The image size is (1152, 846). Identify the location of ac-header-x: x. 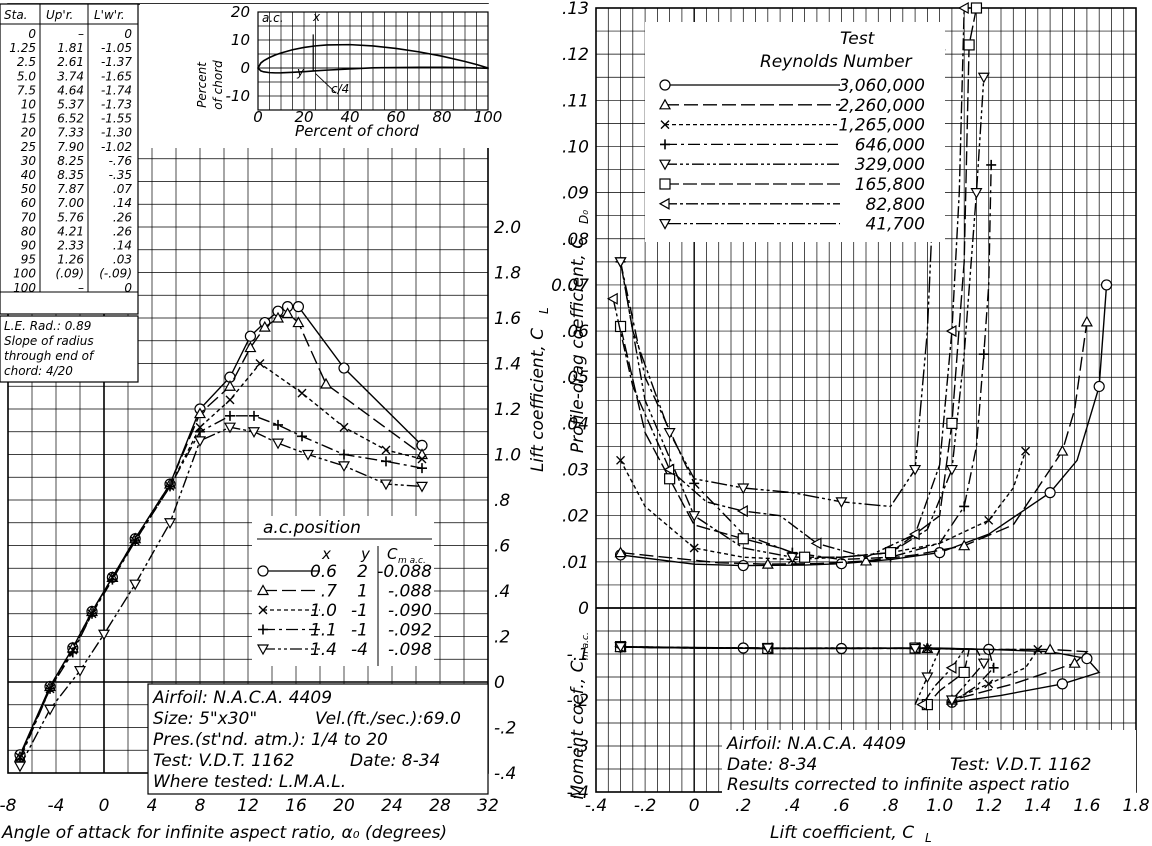
(326, 554).